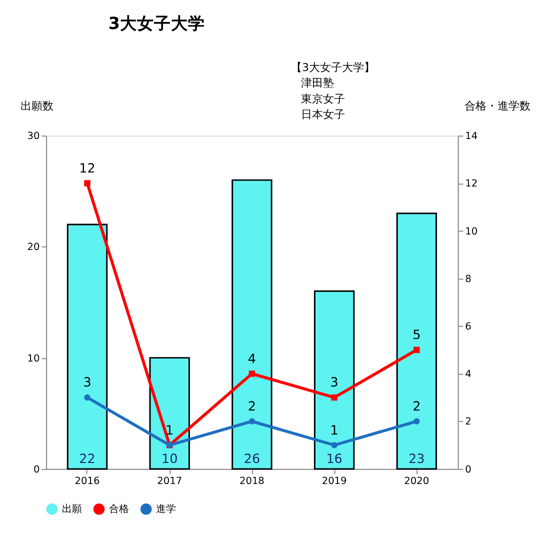  I want to click on y2-tick-label: 12, so click(471, 184).